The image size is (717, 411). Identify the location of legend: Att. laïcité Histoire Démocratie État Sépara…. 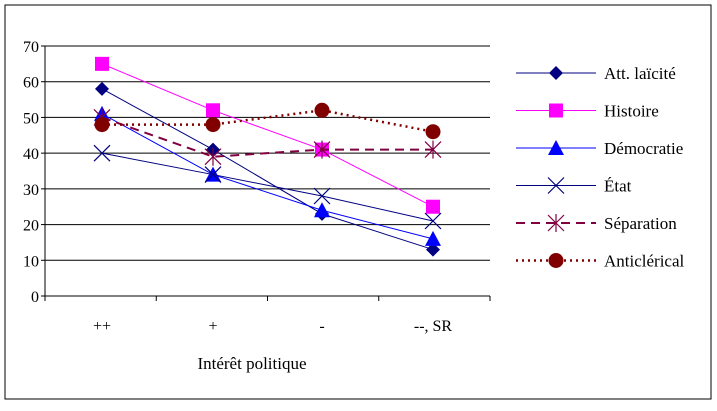
(600, 167).